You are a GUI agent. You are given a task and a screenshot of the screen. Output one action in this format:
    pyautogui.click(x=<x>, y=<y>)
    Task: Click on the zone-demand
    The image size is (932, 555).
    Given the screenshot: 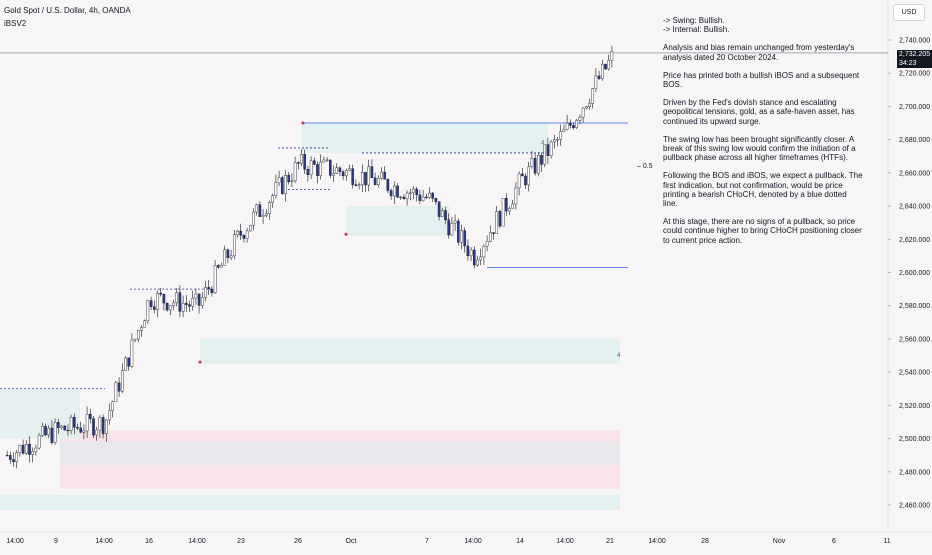 What is the action you would take?
    pyautogui.click(x=425, y=138)
    